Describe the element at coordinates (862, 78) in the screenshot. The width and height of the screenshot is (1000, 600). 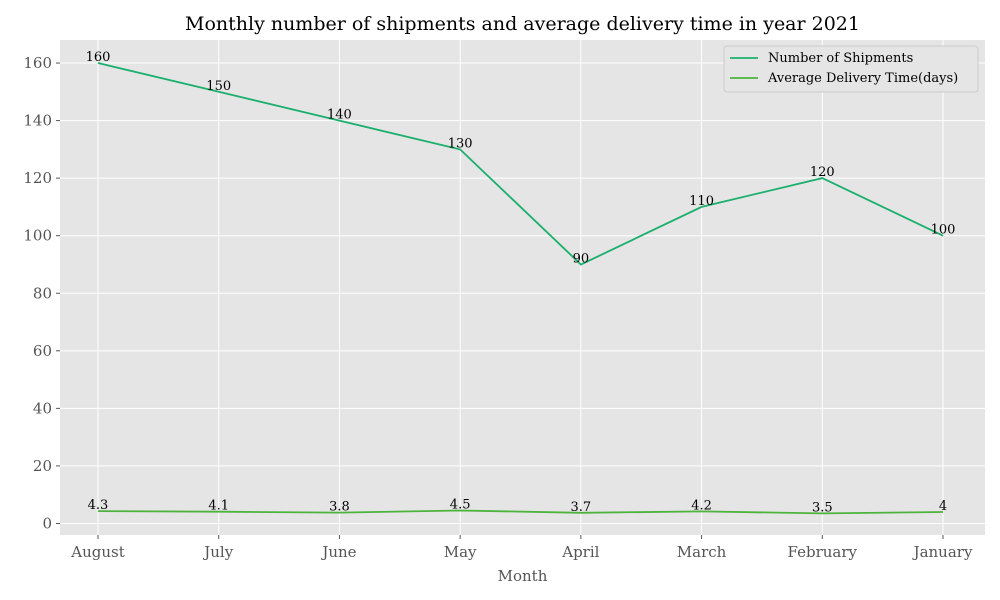
I see `legend-entry-average-delivery-time: Average Delivery Time(days)` at that location.